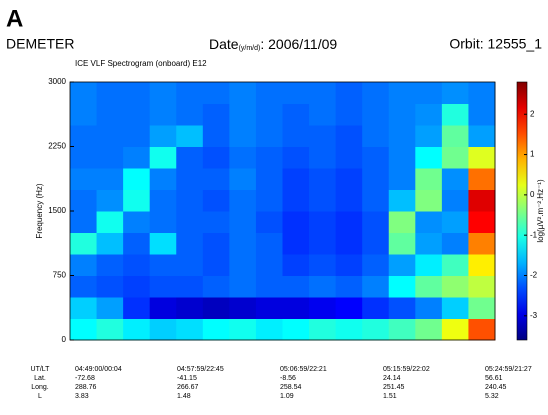 The image size is (548, 415). I want to click on date: Date(y/m/d): 2006/11/09, so click(273, 44).